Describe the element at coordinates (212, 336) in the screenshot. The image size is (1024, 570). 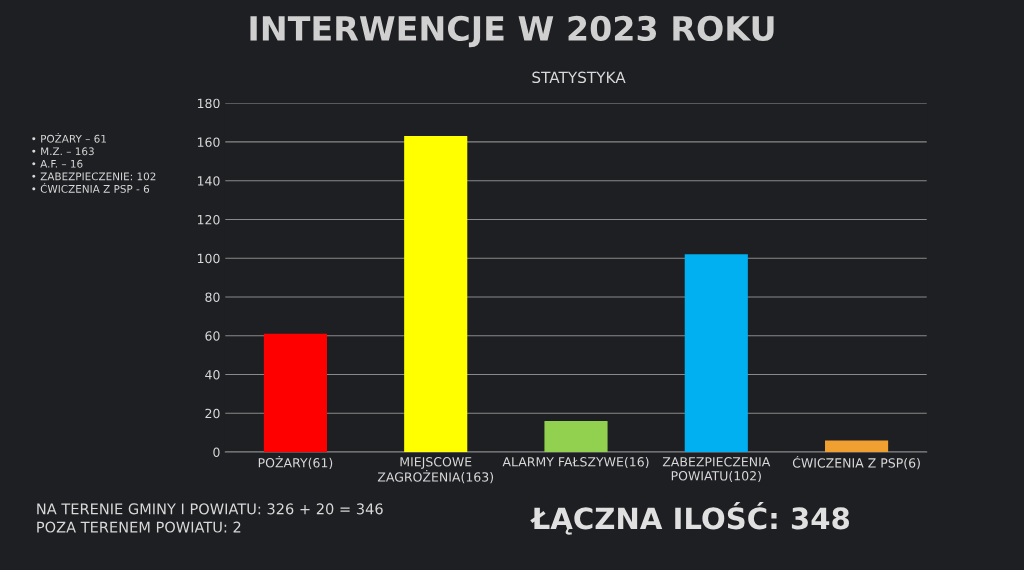
I see `y-tick-label: 60` at that location.